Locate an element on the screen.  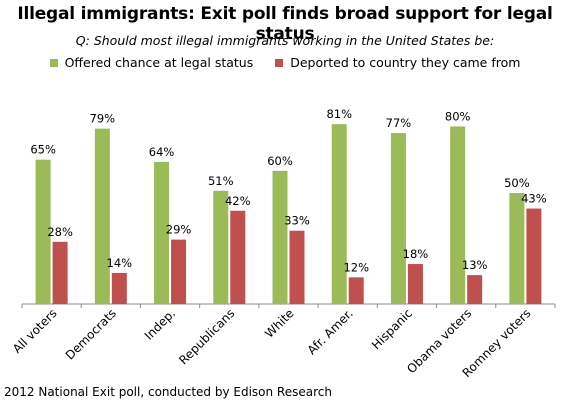
data-label-deported: 42% is located at coordinates (238, 201).